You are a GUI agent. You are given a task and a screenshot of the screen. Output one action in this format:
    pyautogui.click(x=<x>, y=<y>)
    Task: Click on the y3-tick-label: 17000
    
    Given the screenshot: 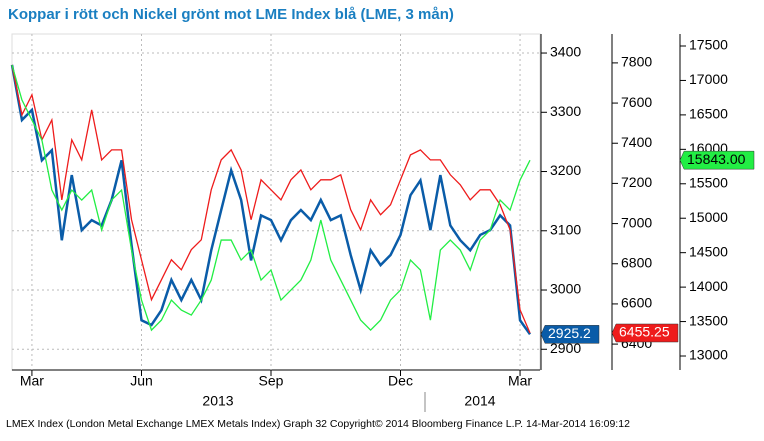 What is the action you would take?
    pyautogui.click(x=708, y=79)
    